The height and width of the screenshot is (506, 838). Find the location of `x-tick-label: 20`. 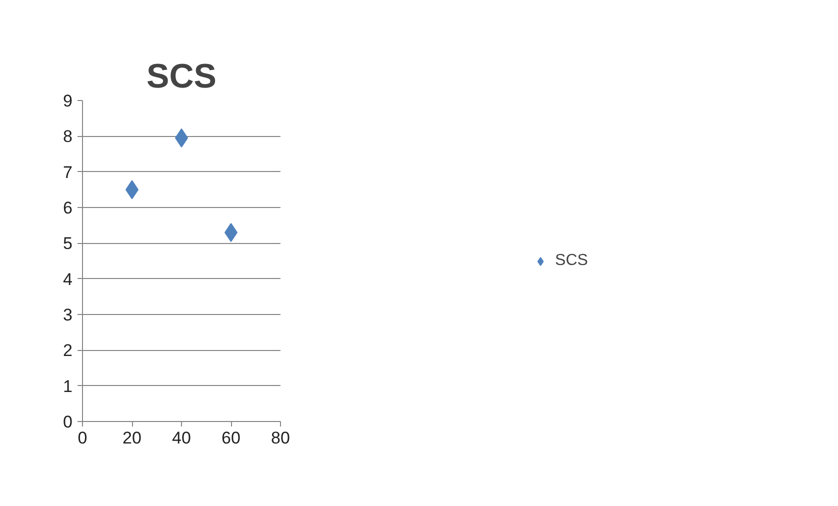

x-tick-label: 20 is located at coordinates (132, 438).